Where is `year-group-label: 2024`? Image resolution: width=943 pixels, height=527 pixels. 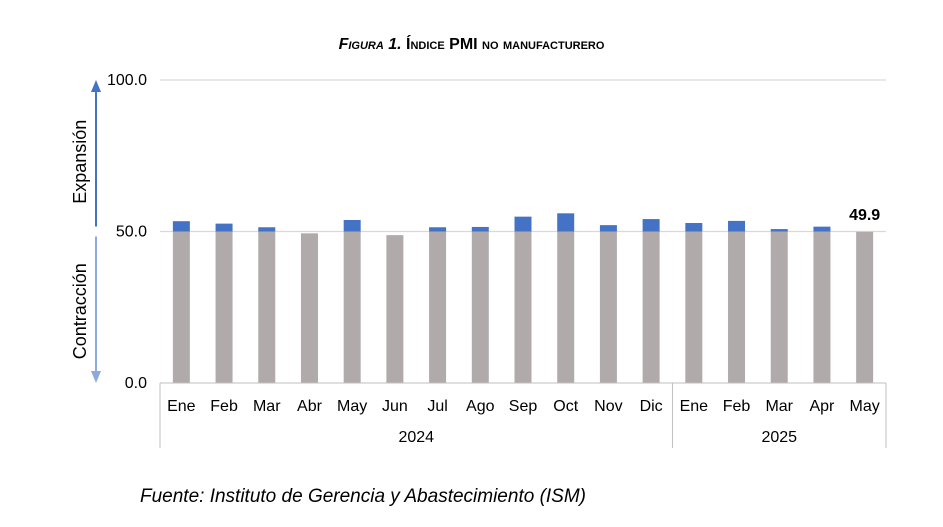
year-group-label: 2024 is located at coordinates (416, 437).